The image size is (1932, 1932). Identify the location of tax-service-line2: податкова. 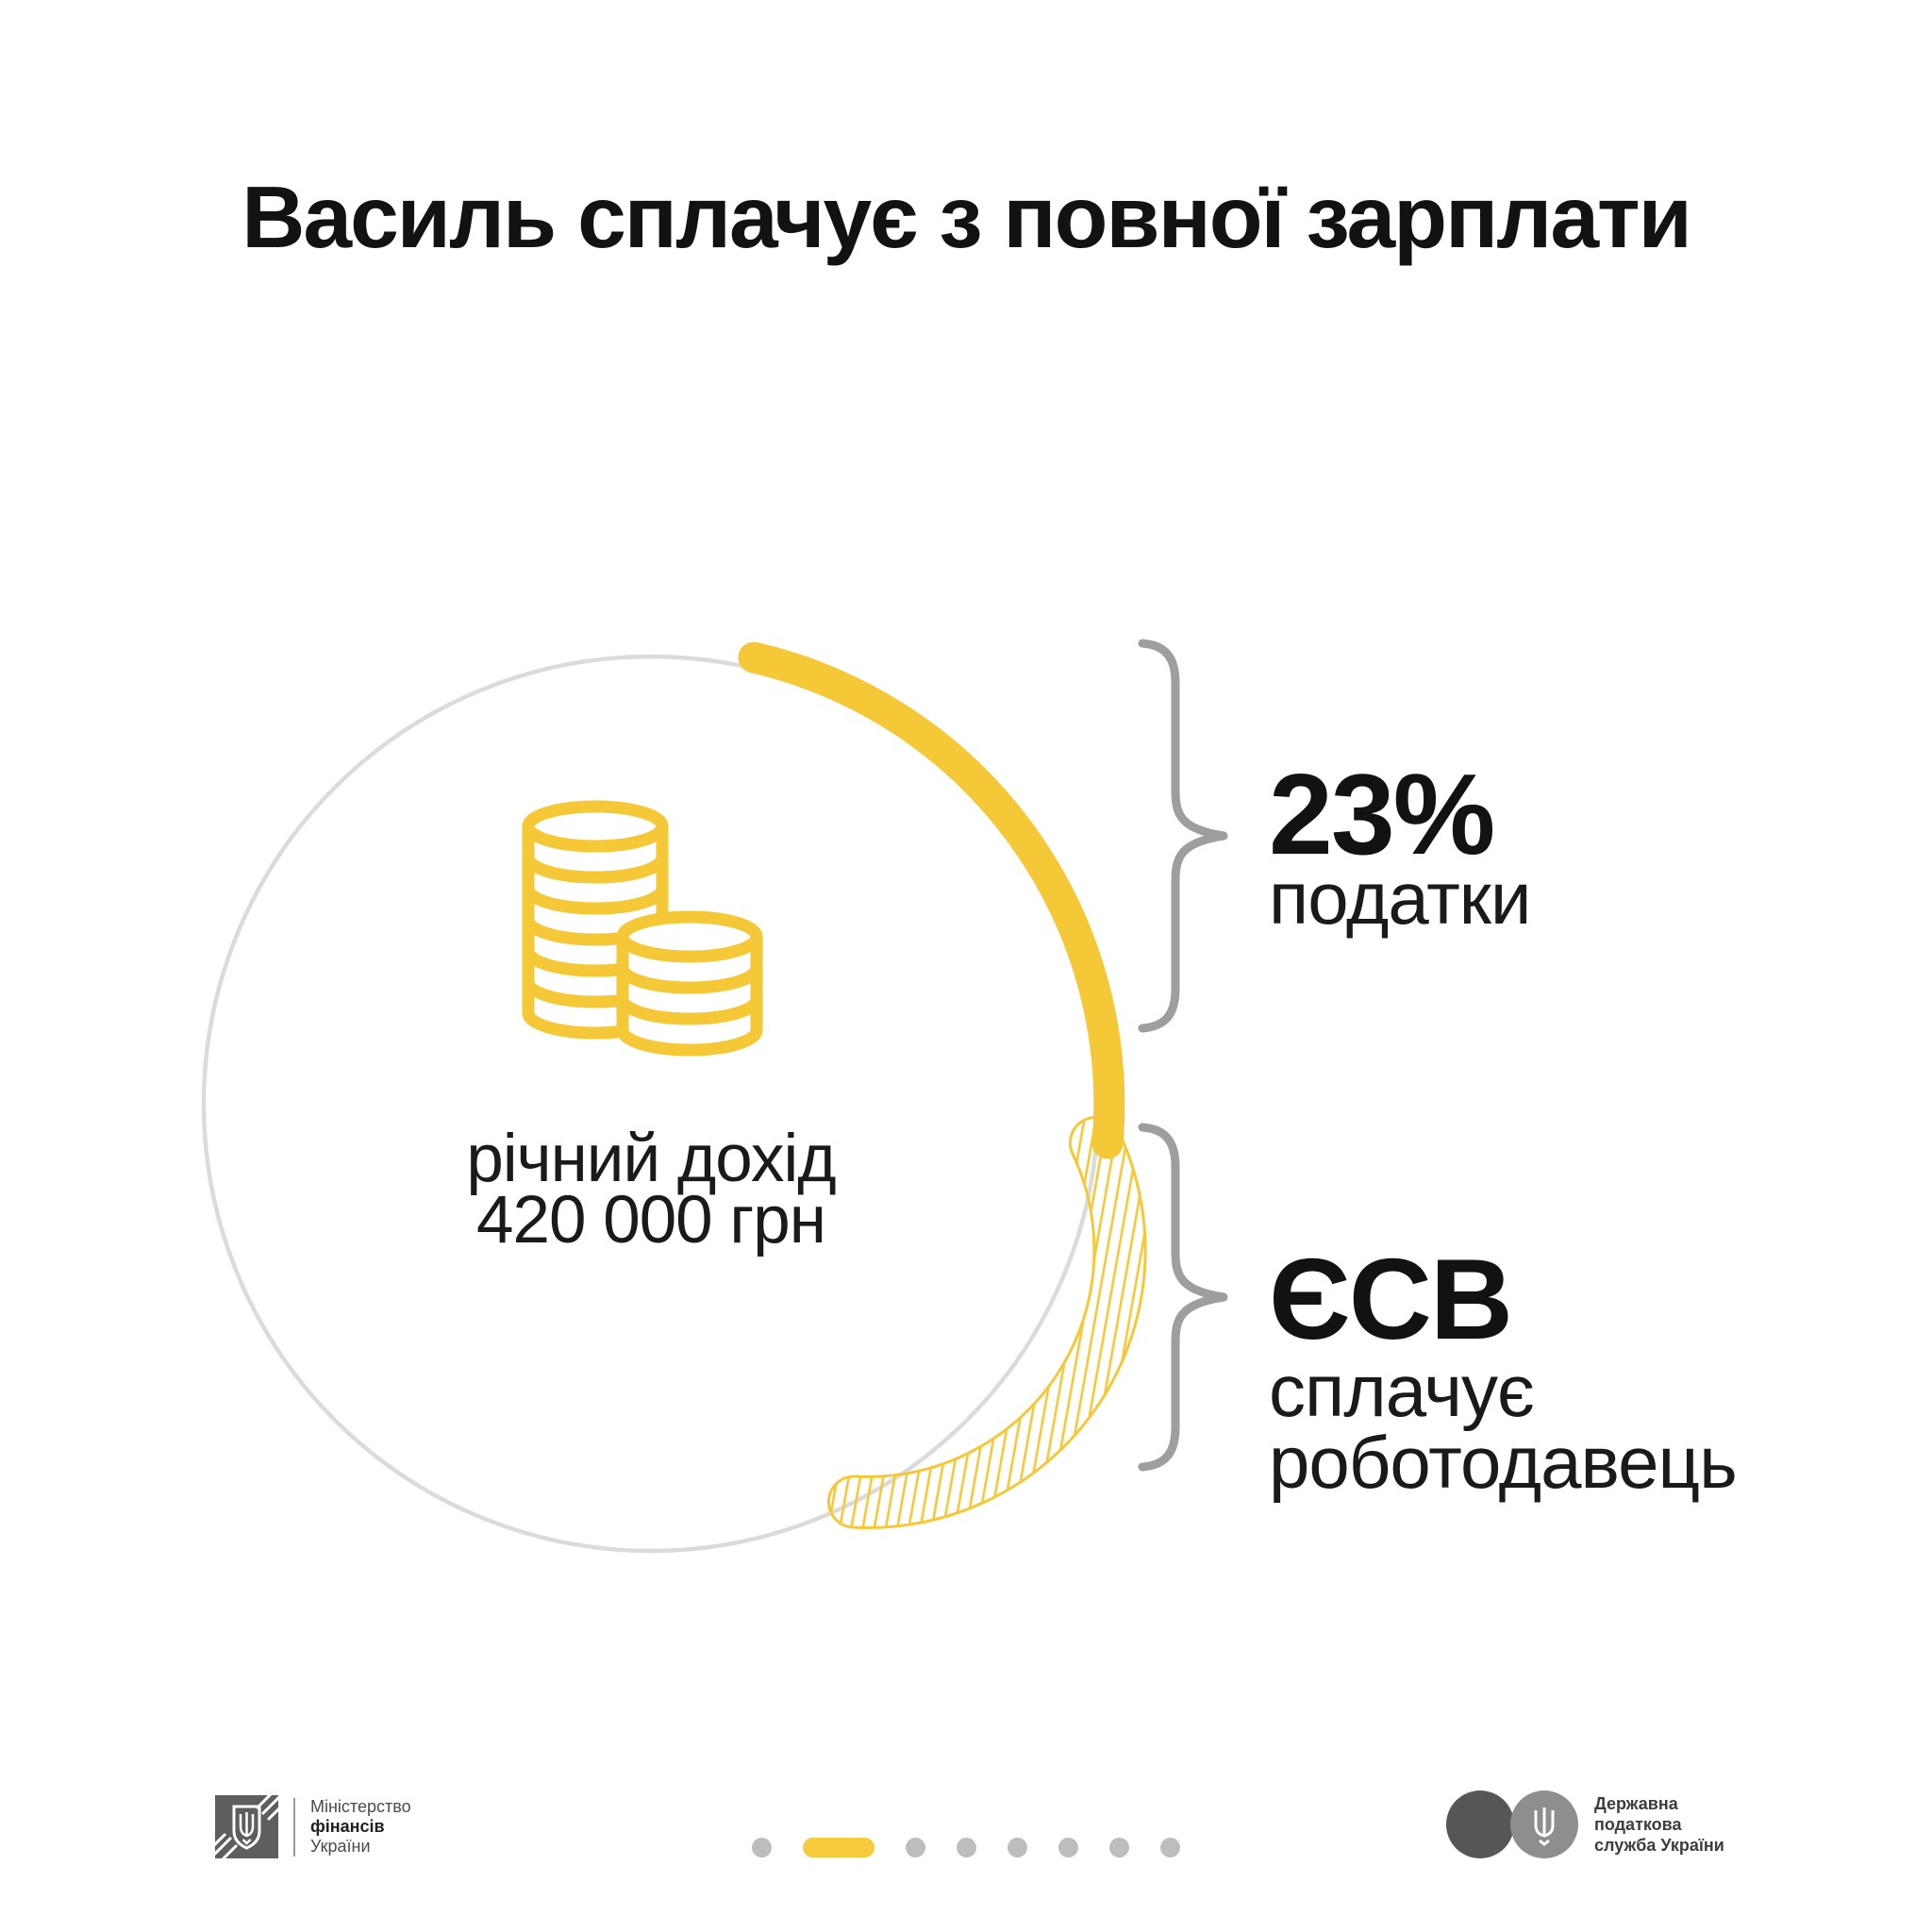
(1638, 1824).